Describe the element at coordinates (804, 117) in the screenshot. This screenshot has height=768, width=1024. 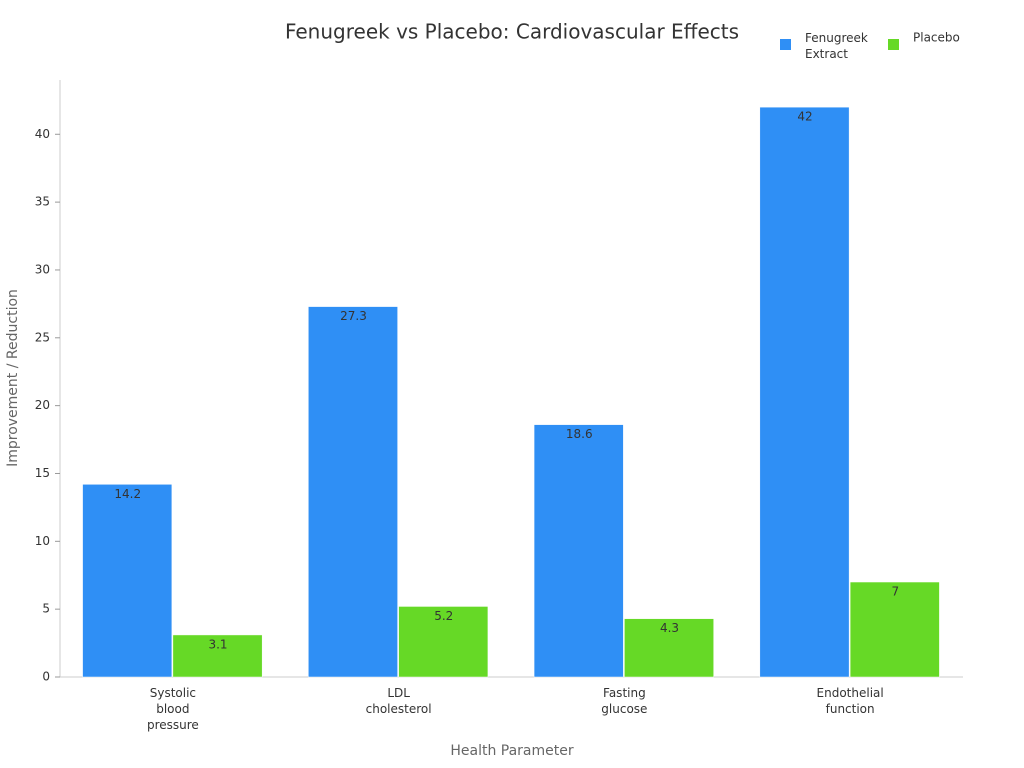
I see `value-label: 42` at that location.